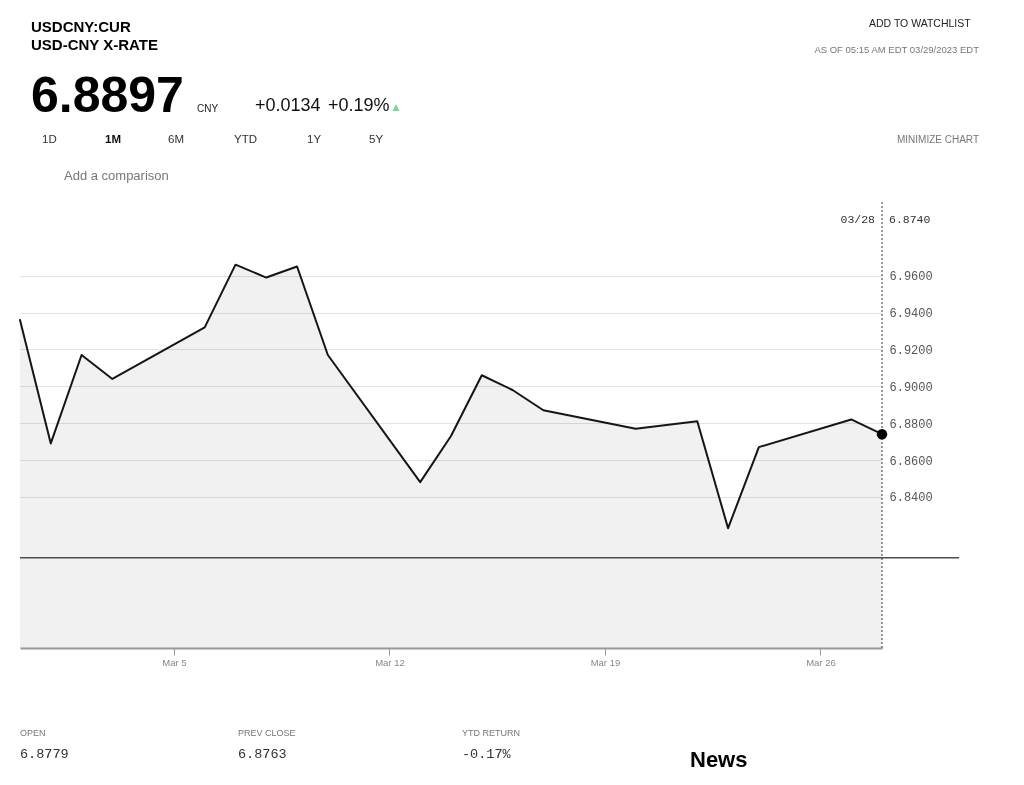 The height and width of the screenshot is (785, 1024). What do you see at coordinates (174, 662) in the screenshot?
I see `x-tick-label: Mar 5` at bounding box center [174, 662].